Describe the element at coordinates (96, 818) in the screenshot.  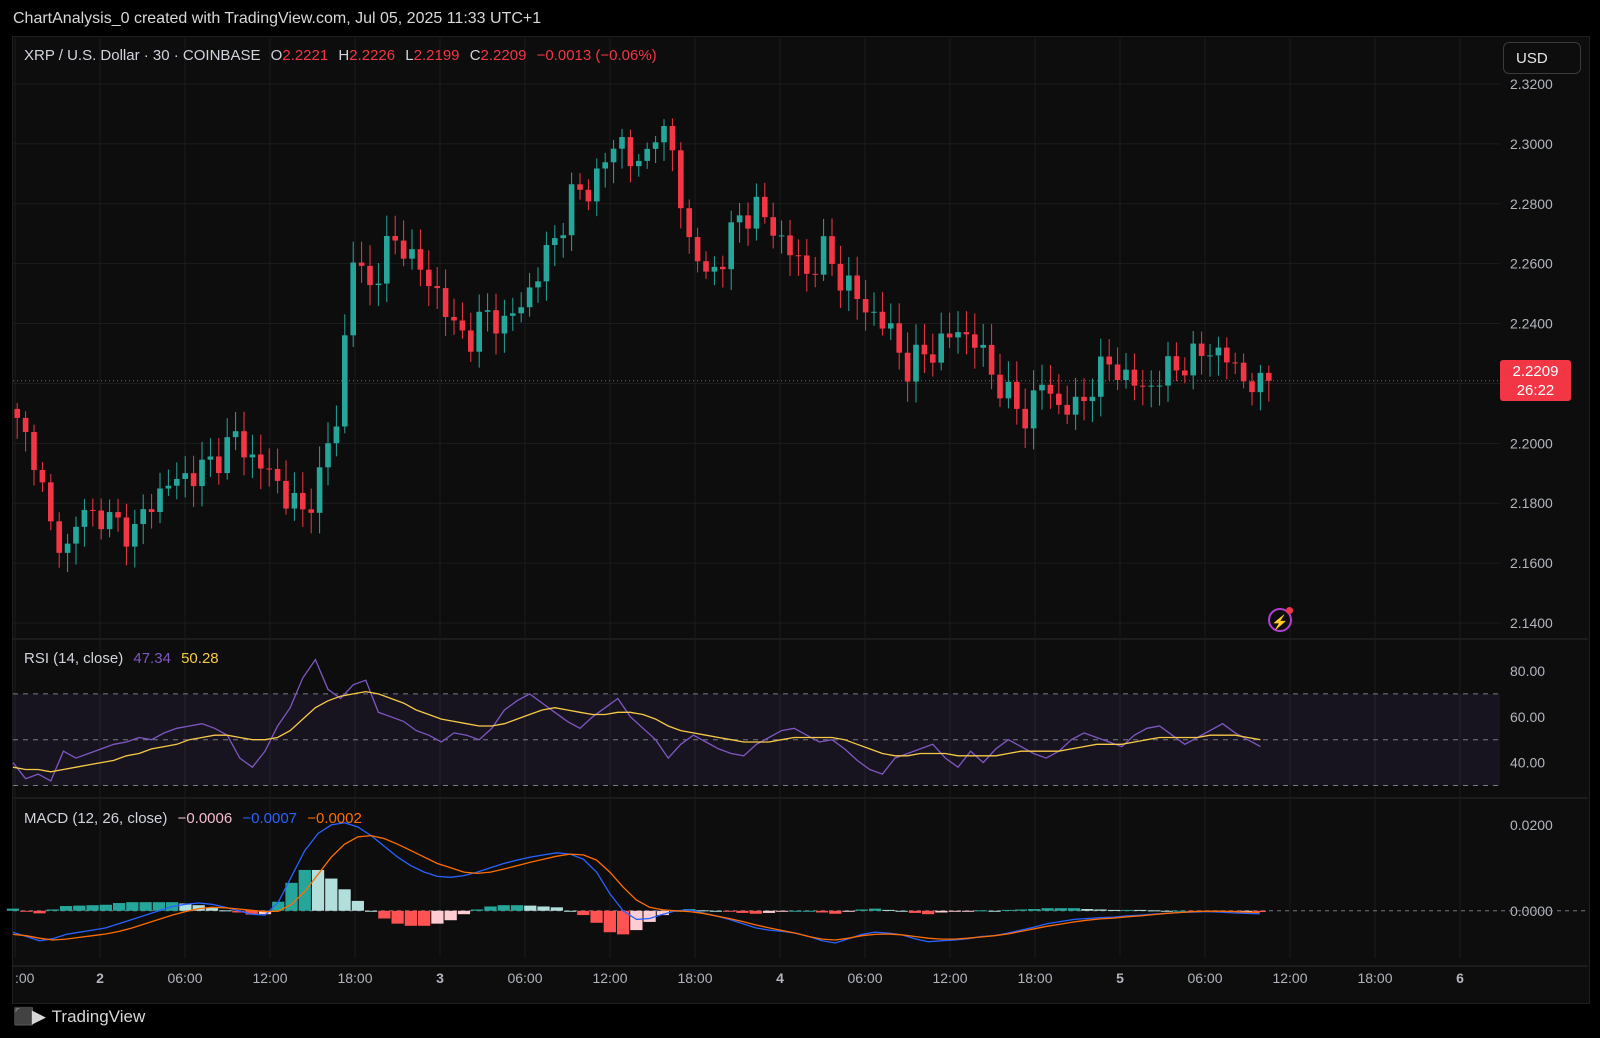
I see `macd-title: MACD (12, 26, close)` at that location.